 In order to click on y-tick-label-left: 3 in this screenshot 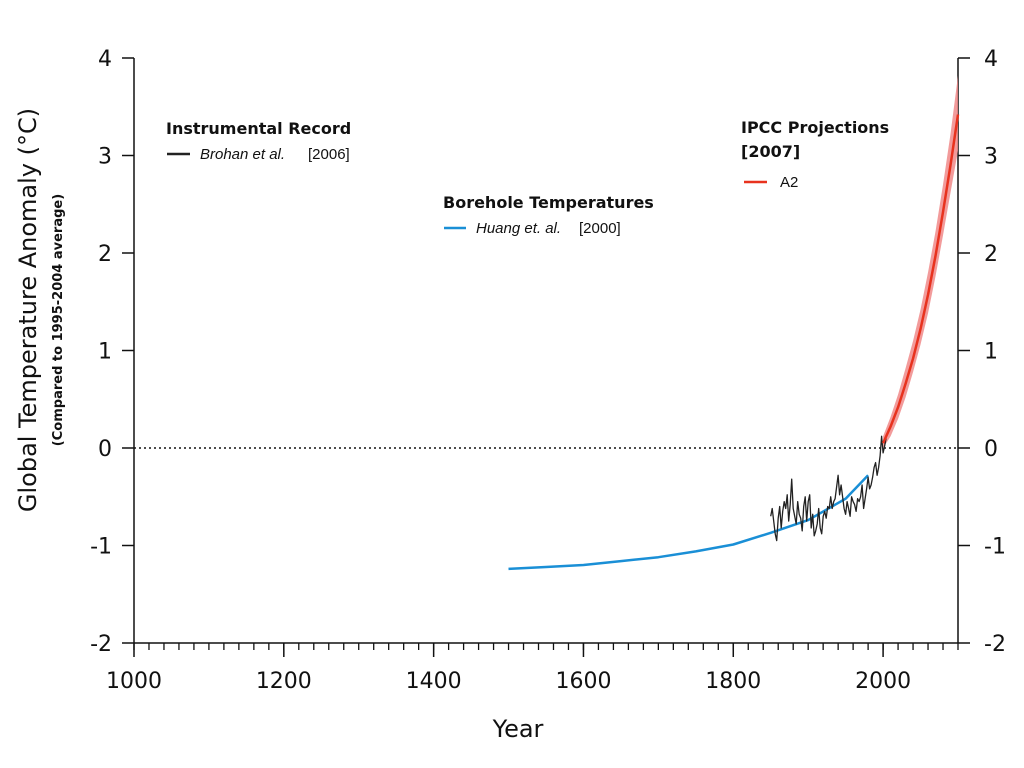, I will do `click(105, 157)`.